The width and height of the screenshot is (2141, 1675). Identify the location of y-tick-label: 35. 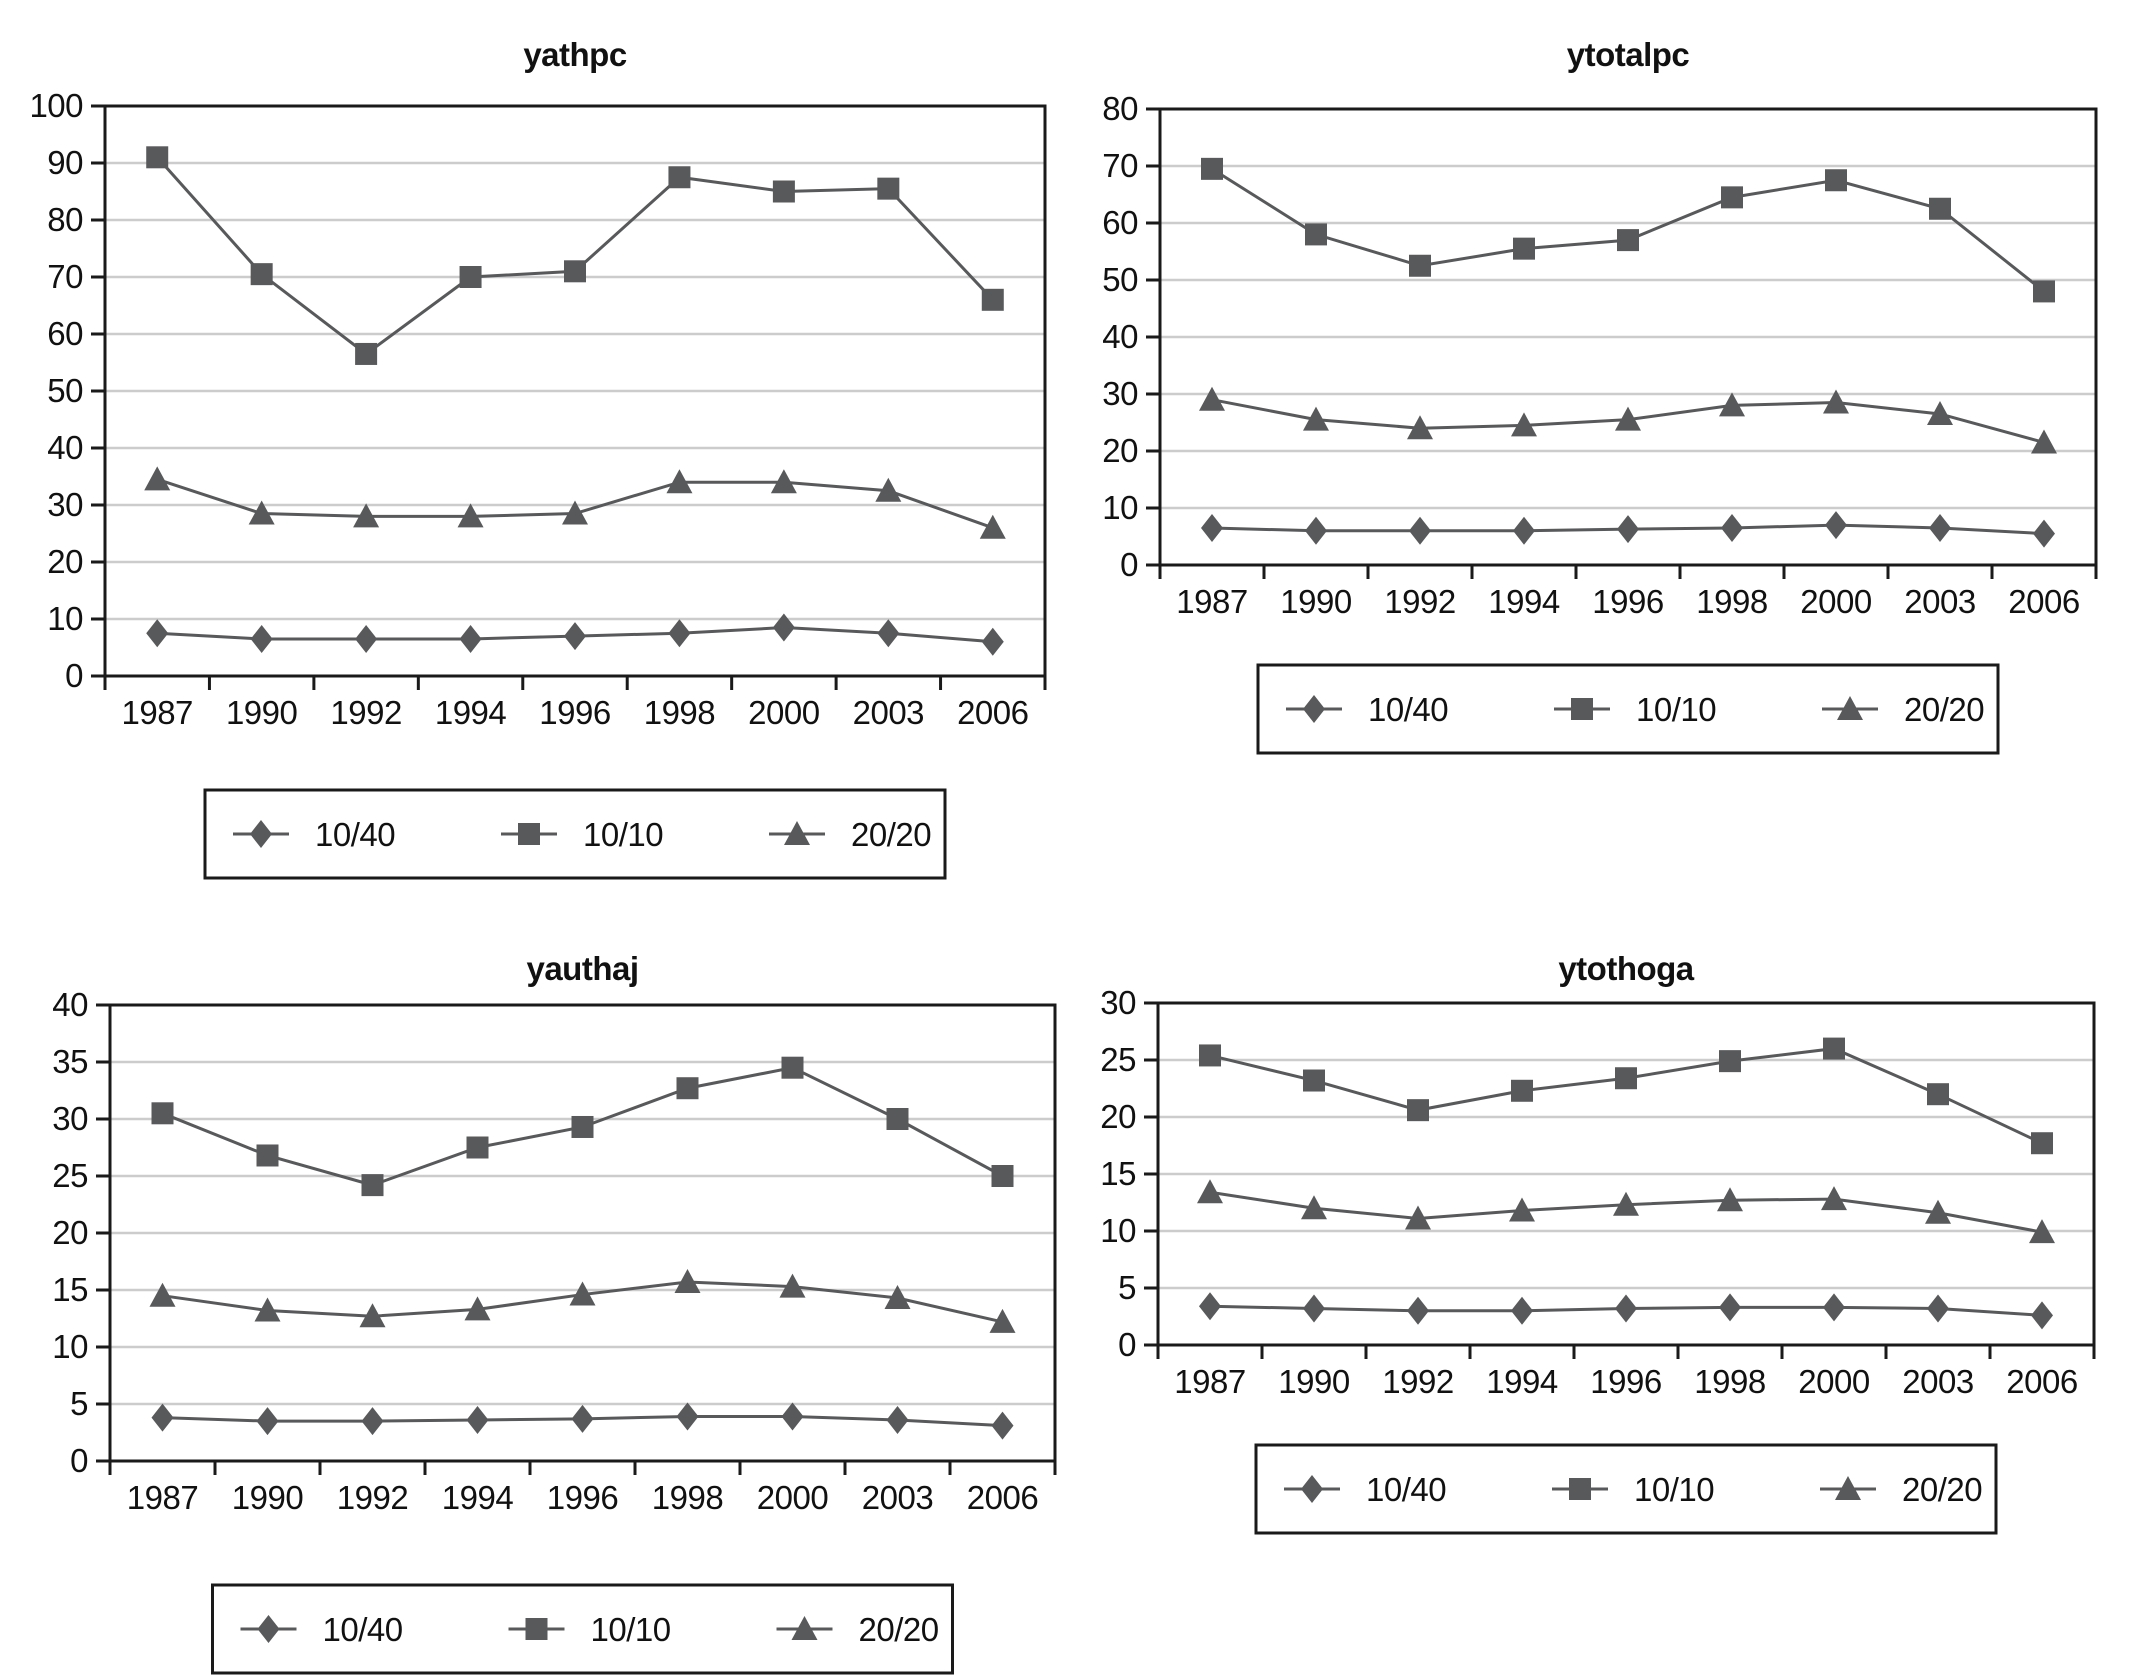
(70, 1061).